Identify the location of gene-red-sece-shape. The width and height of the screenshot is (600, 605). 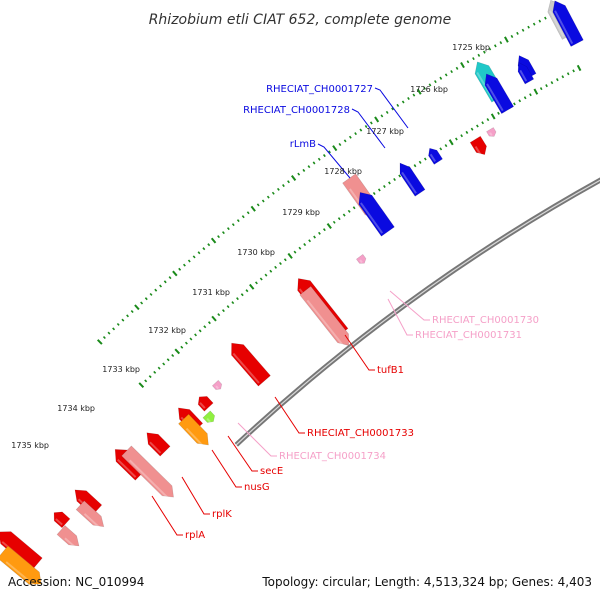
(205, 404).